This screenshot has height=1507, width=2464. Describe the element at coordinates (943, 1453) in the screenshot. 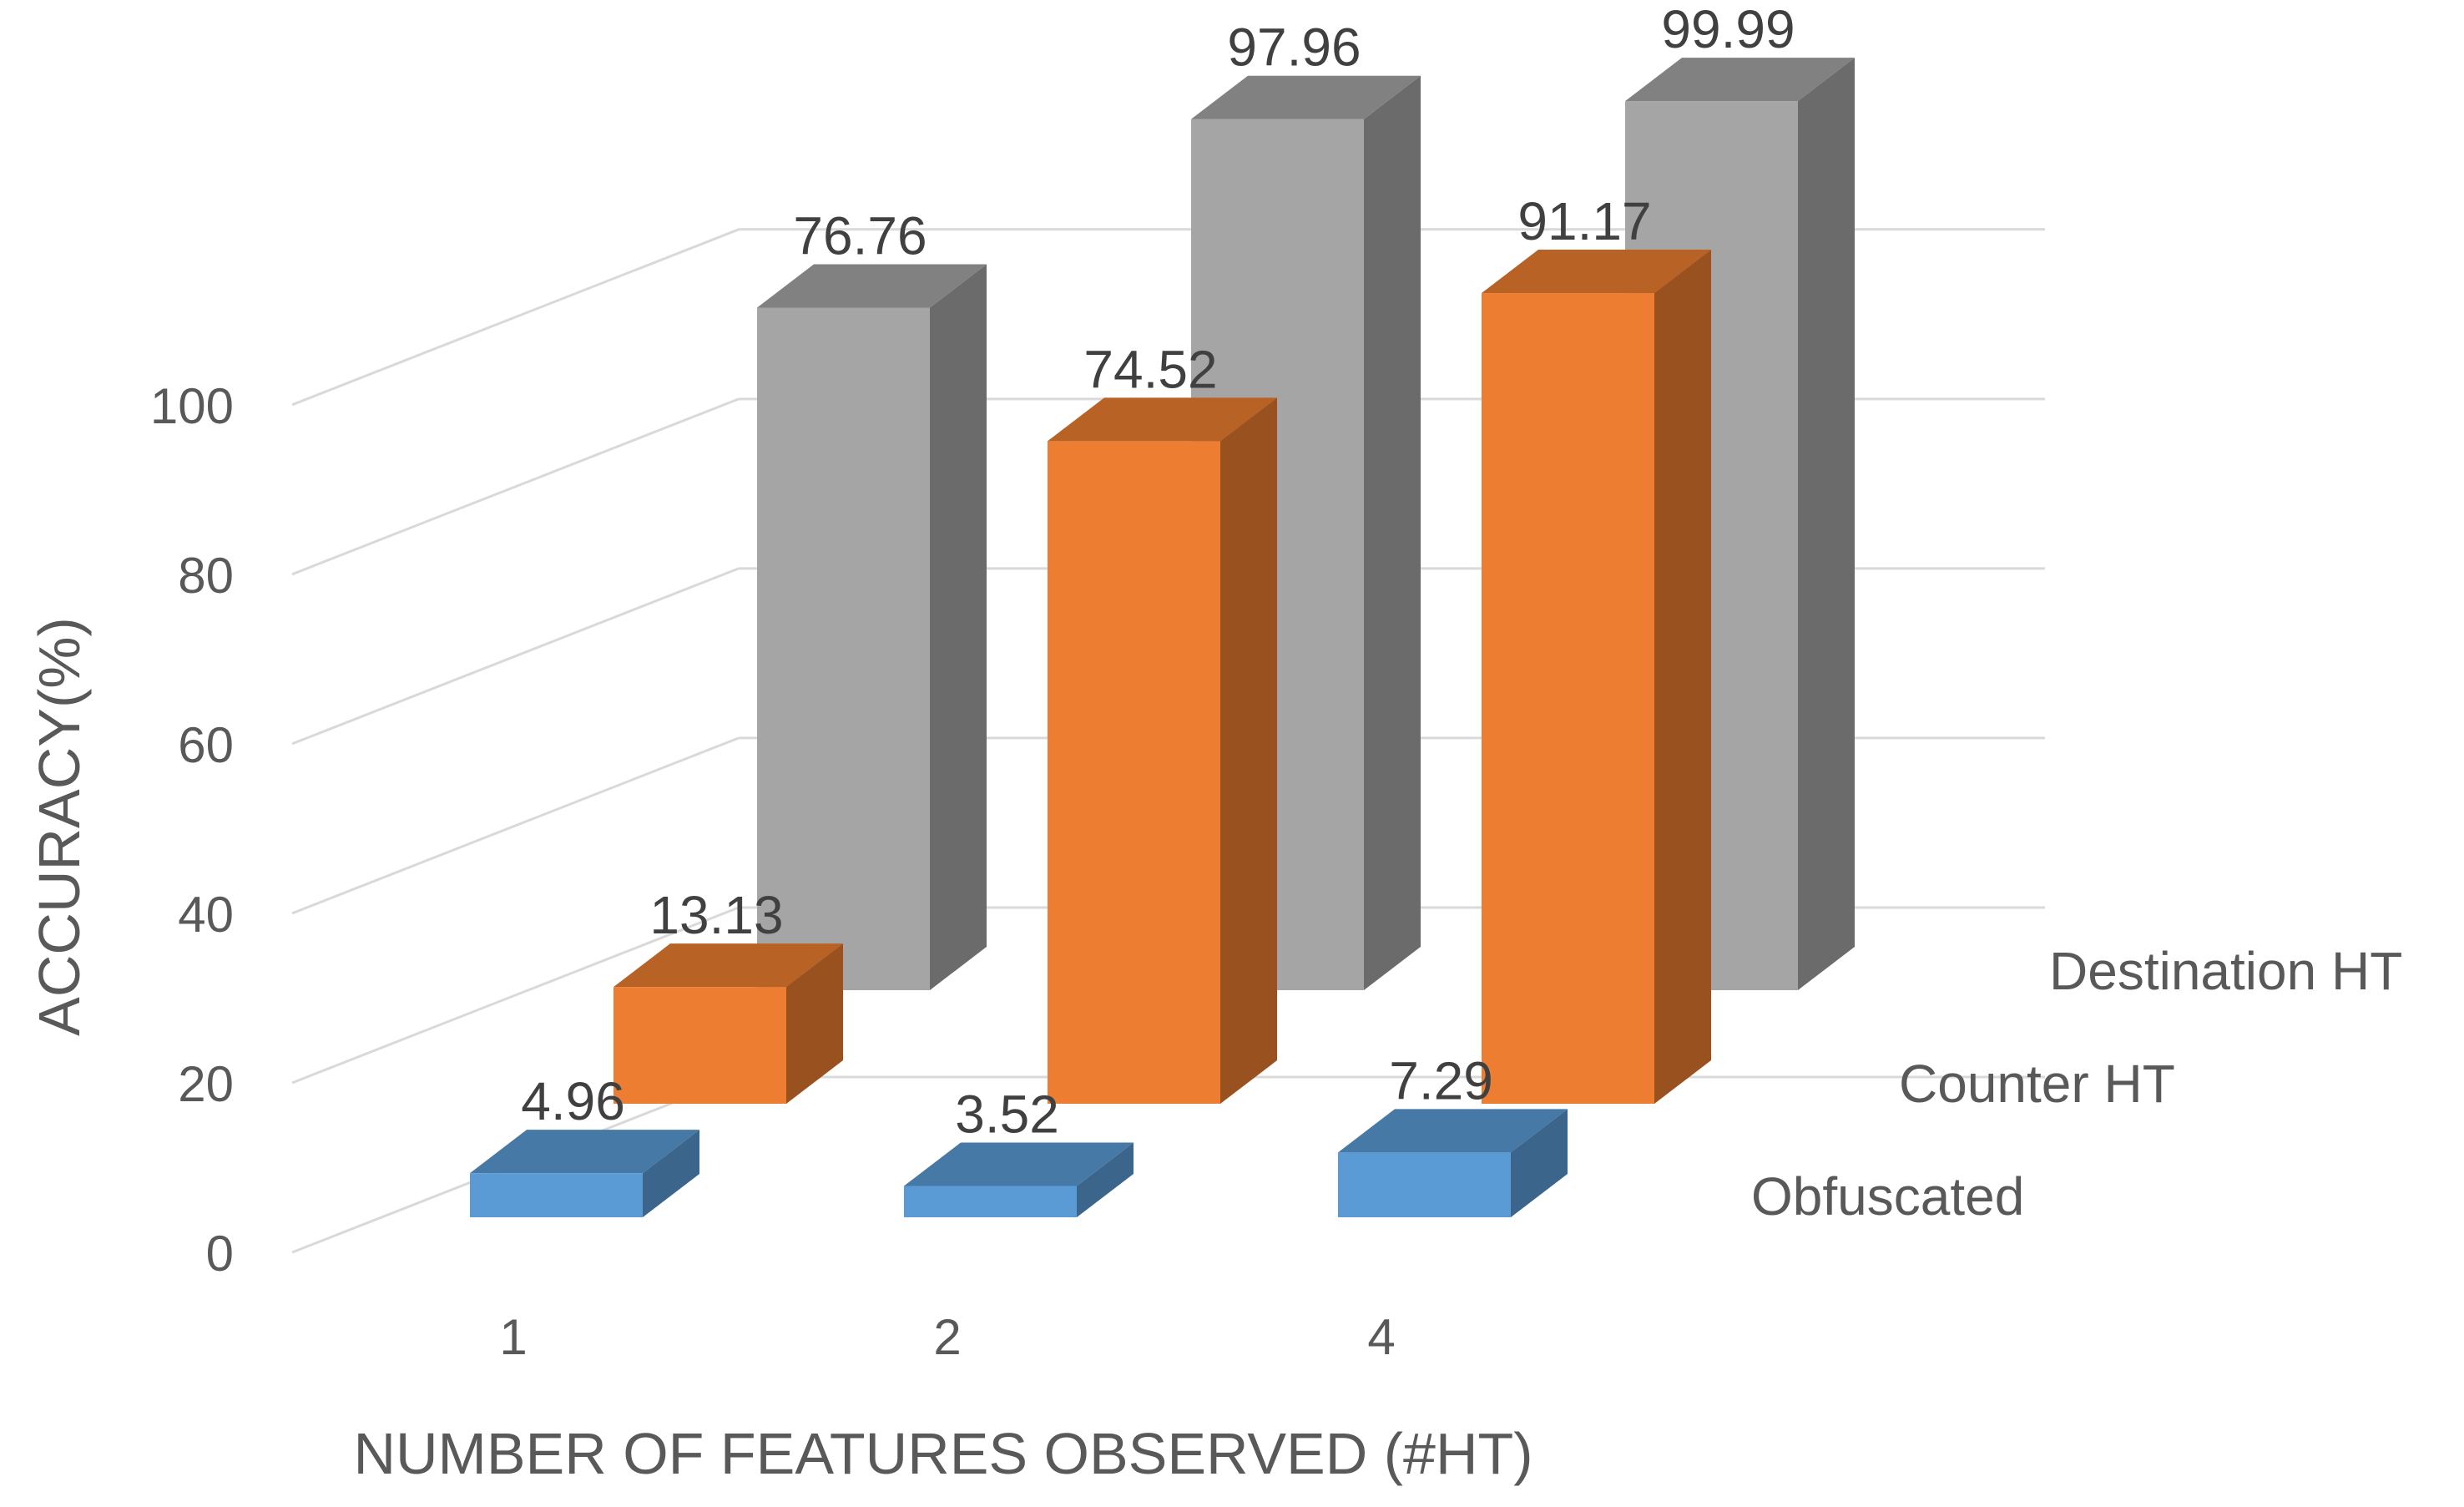

I see `x-axis-title: NUMBER OF FEATURES OBSERVED (#HT)` at that location.